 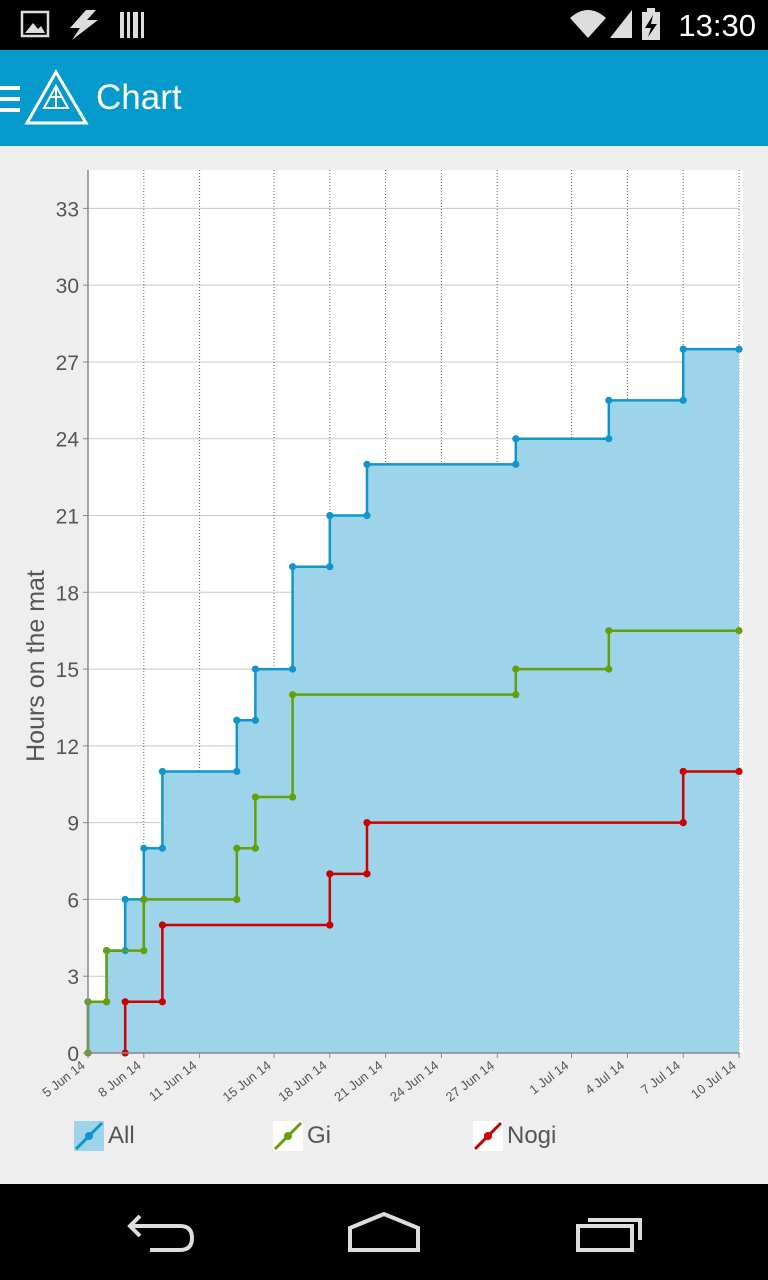 What do you see at coordinates (532, 1135) in the screenshot?
I see `legend-label-nogi: Nogi` at bounding box center [532, 1135].